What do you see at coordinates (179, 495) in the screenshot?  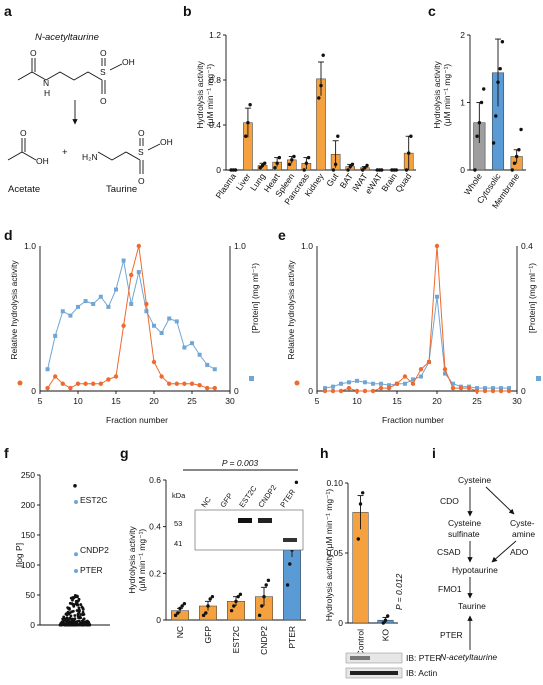 I see `blot-kda-label: kDa` at bounding box center [179, 495].